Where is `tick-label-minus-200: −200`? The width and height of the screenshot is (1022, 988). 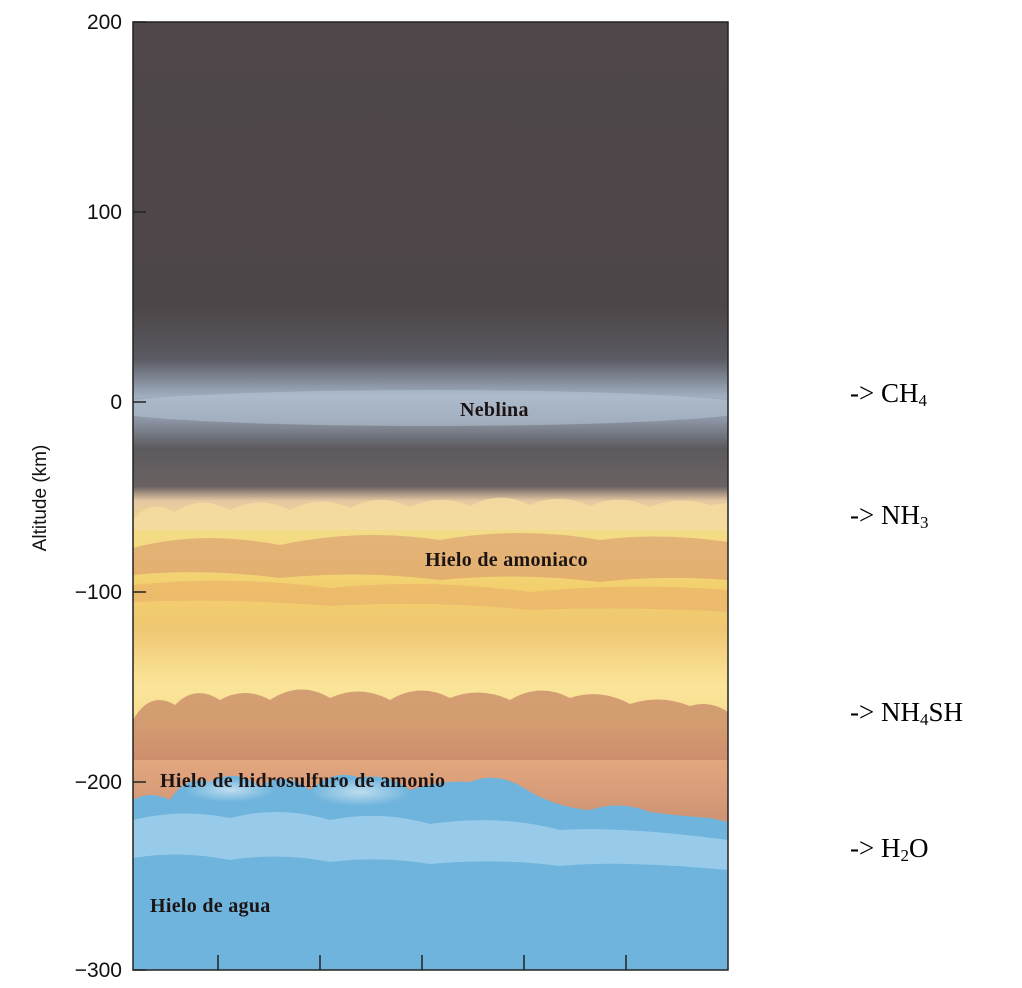
tick-label-minus-200: −200 is located at coordinates (98, 782).